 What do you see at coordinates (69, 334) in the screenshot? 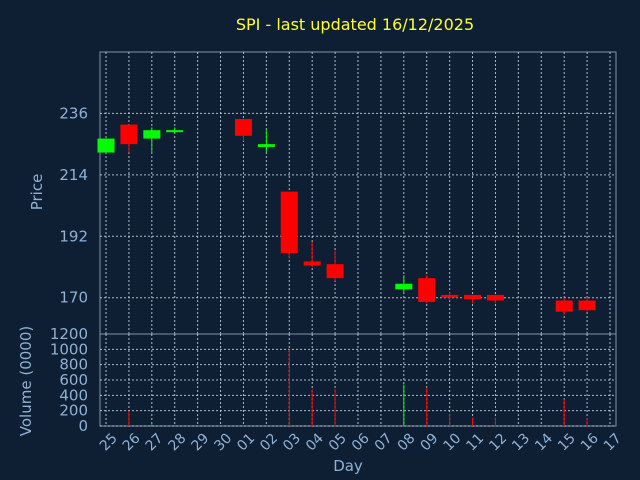
I see `volume-tick-label: 1200` at bounding box center [69, 334].